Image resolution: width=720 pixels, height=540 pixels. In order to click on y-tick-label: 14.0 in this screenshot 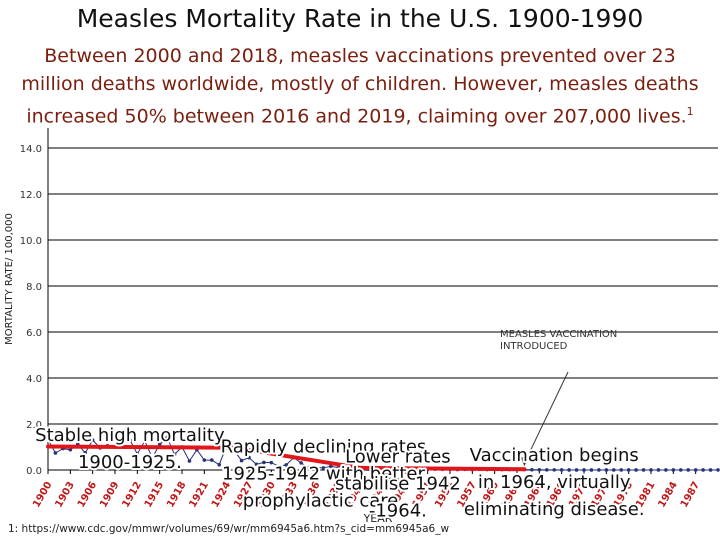, I will do `click(31, 149)`.